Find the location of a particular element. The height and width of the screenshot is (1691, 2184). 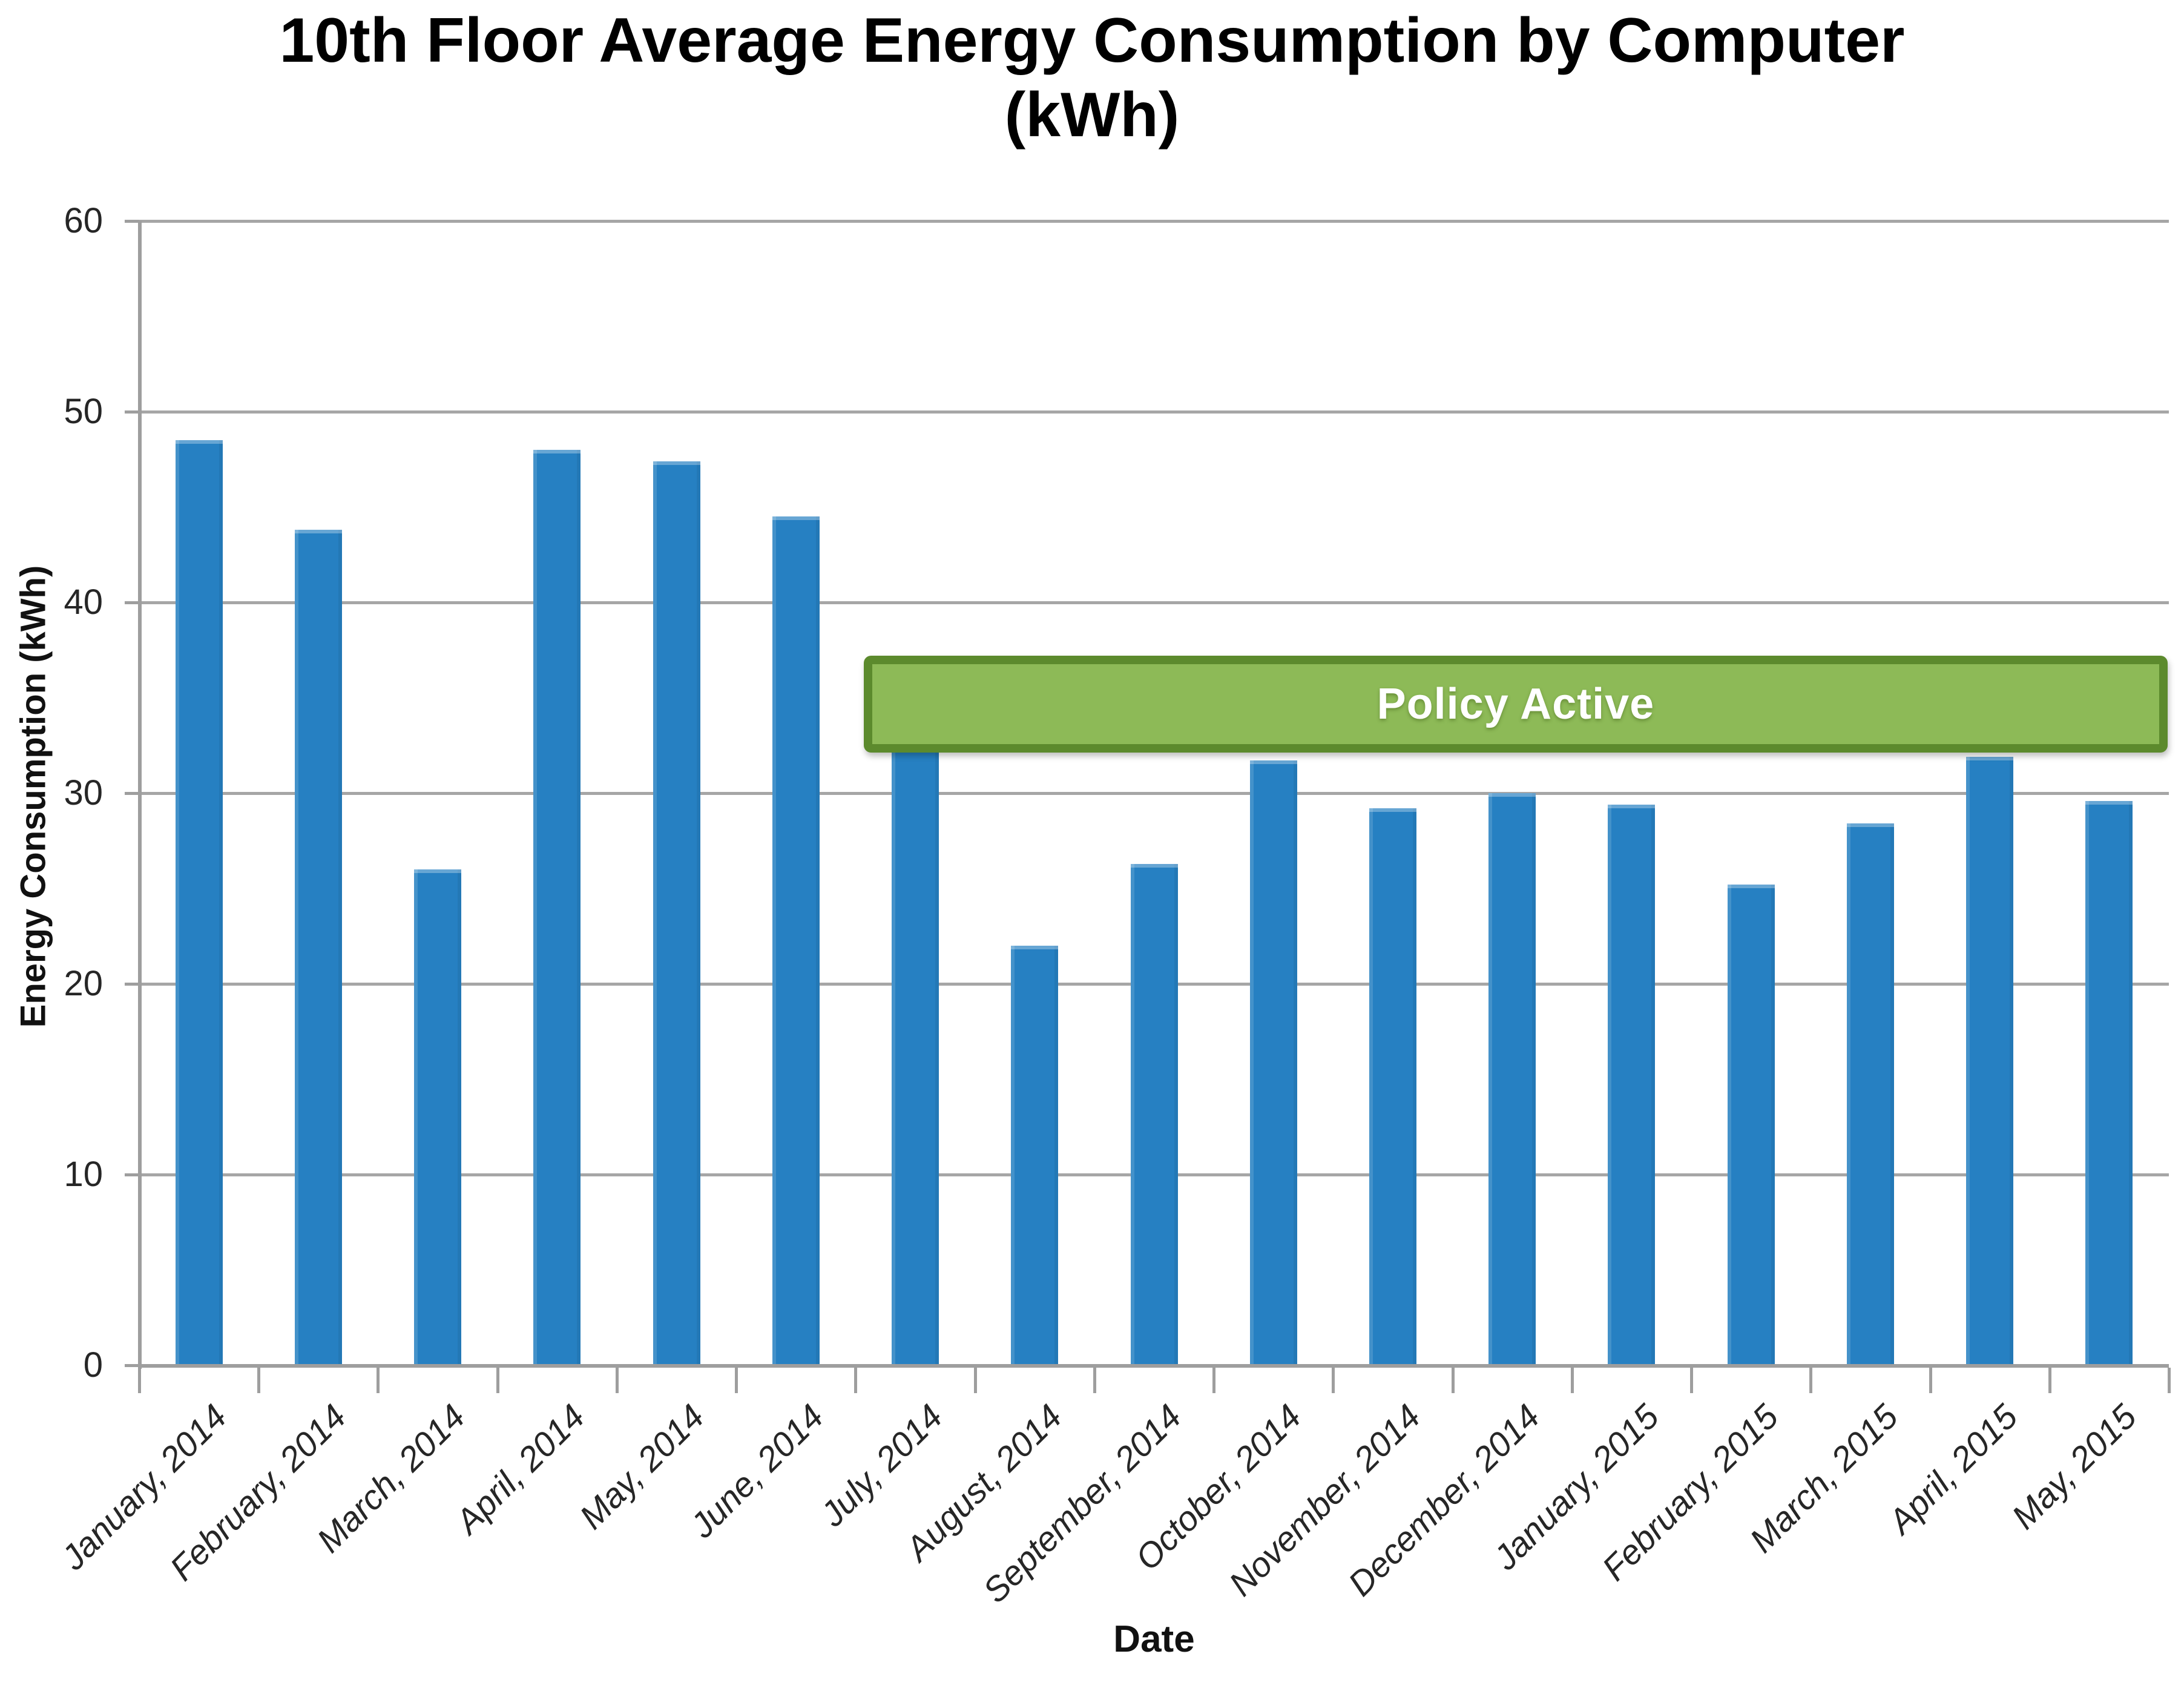

bar-february-2015 is located at coordinates (1751, 1125).